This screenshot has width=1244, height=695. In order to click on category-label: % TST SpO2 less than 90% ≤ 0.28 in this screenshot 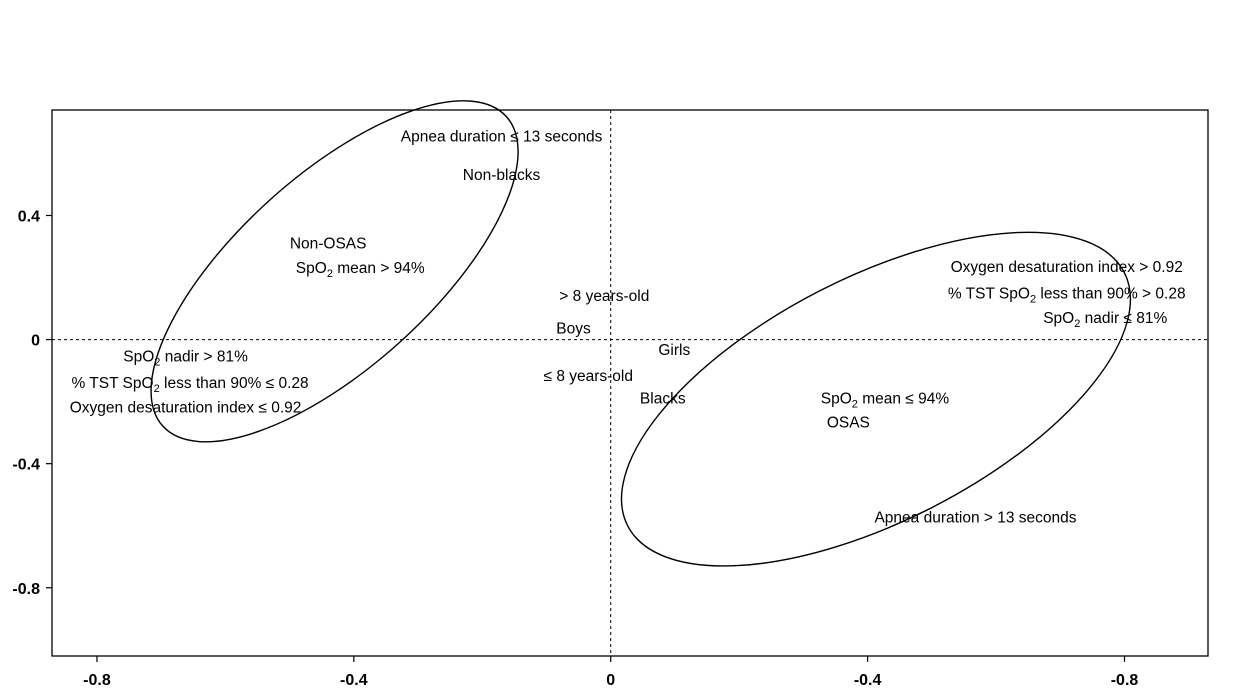, I will do `click(189, 385)`.